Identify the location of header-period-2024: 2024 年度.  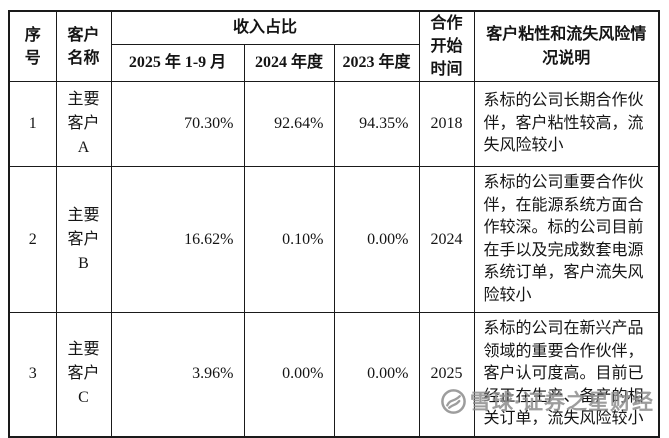
(289, 63).